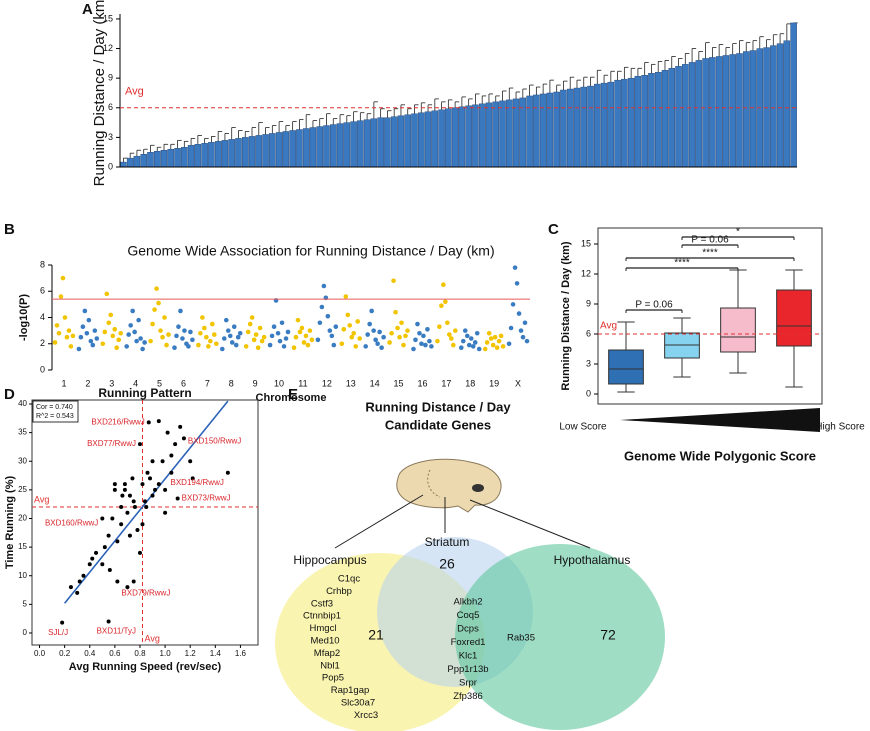 Image resolution: width=870 pixels, height=731 pixels. What do you see at coordinates (116, 631) in the screenshot?
I see `point-label: BXD11/TyJ` at bounding box center [116, 631].